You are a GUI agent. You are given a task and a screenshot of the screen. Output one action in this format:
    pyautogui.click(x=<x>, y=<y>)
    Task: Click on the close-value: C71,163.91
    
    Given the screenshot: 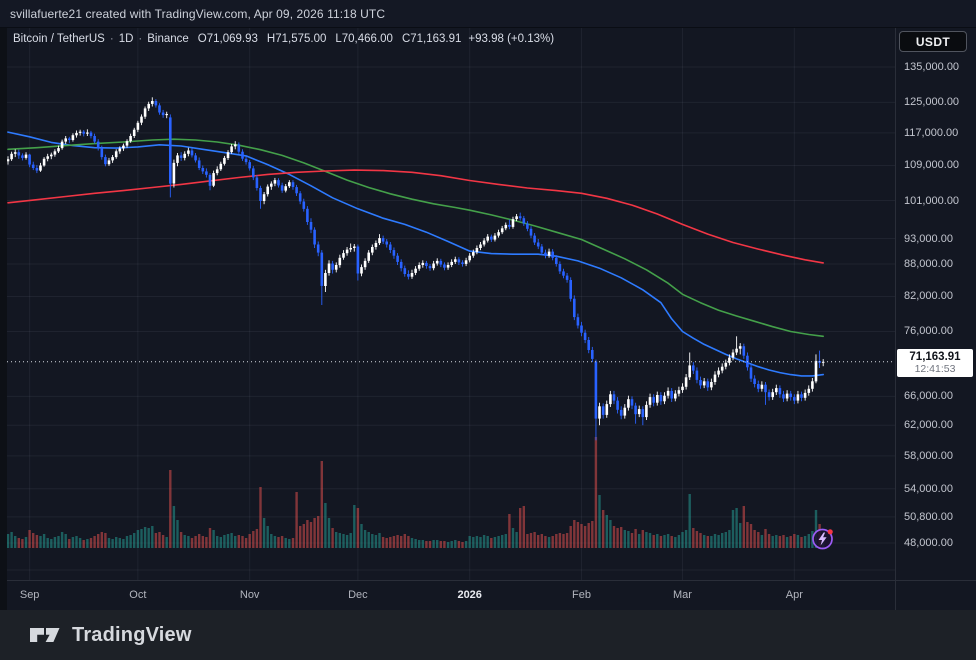 What is the action you would take?
    pyautogui.click(x=431, y=39)
    